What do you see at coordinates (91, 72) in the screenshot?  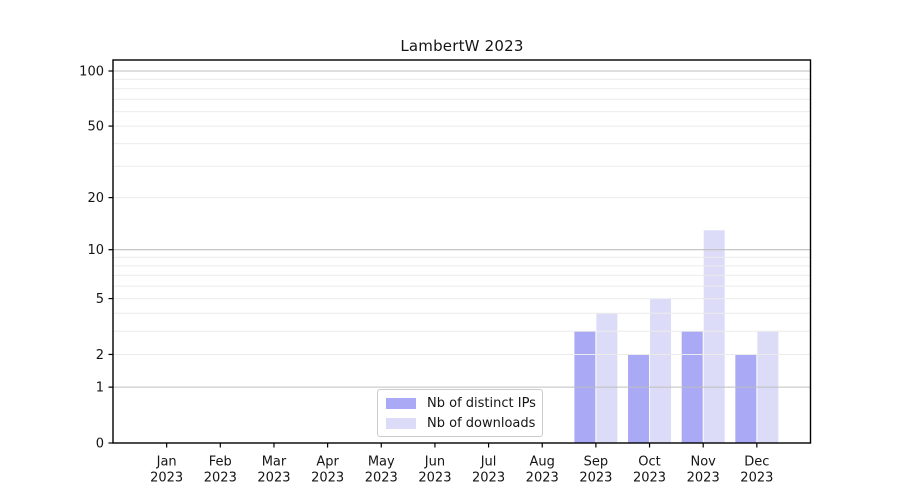 I see `y-tick-label-100: 100` at bounding box center [91, 72].